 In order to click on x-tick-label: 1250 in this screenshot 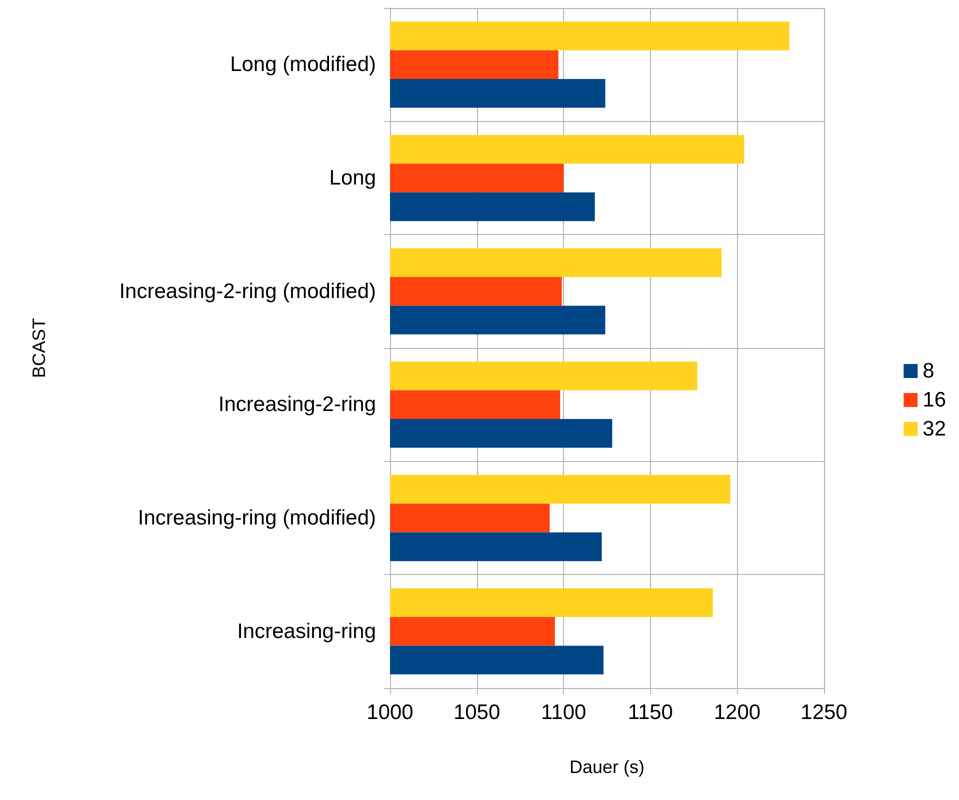, I will do `click(824, 712)`.